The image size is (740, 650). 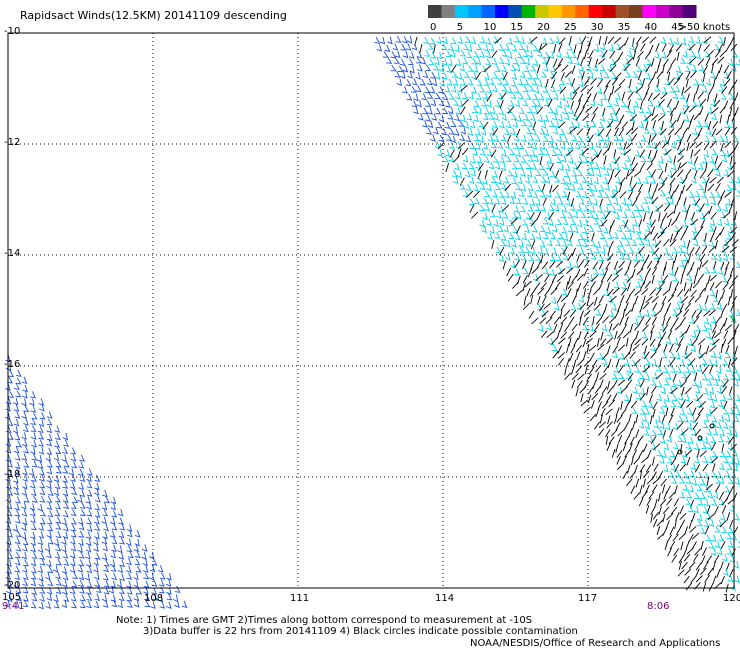 I want to click on lon-label: 108, so click(x=154, y=598).